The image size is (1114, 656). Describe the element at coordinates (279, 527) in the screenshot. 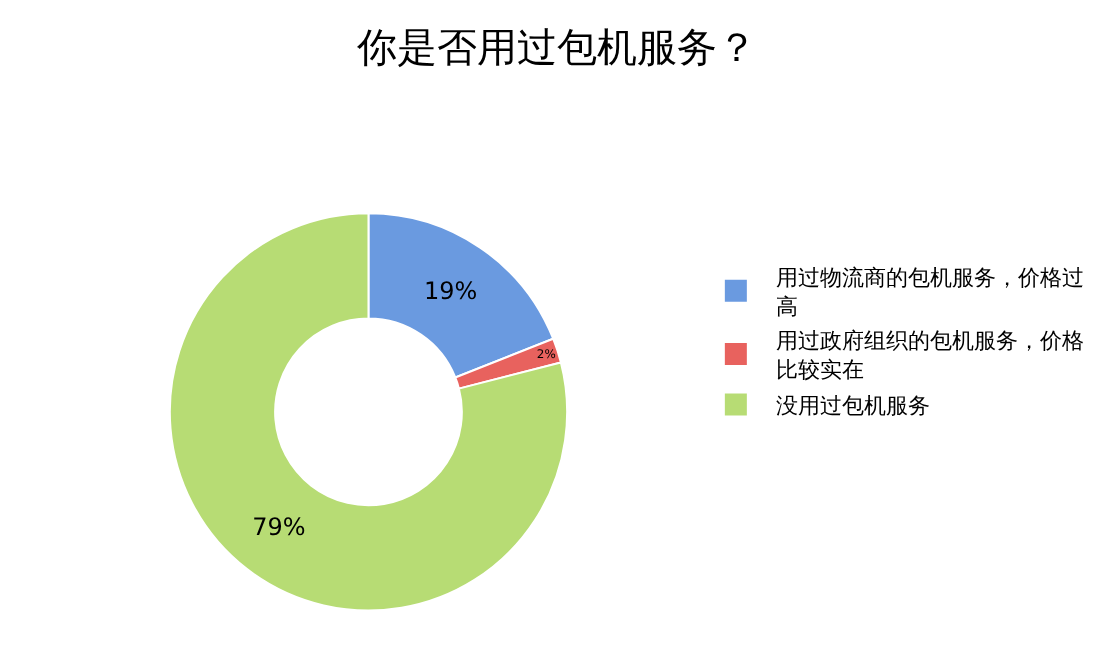

I see `data-label: 79%` at that location.